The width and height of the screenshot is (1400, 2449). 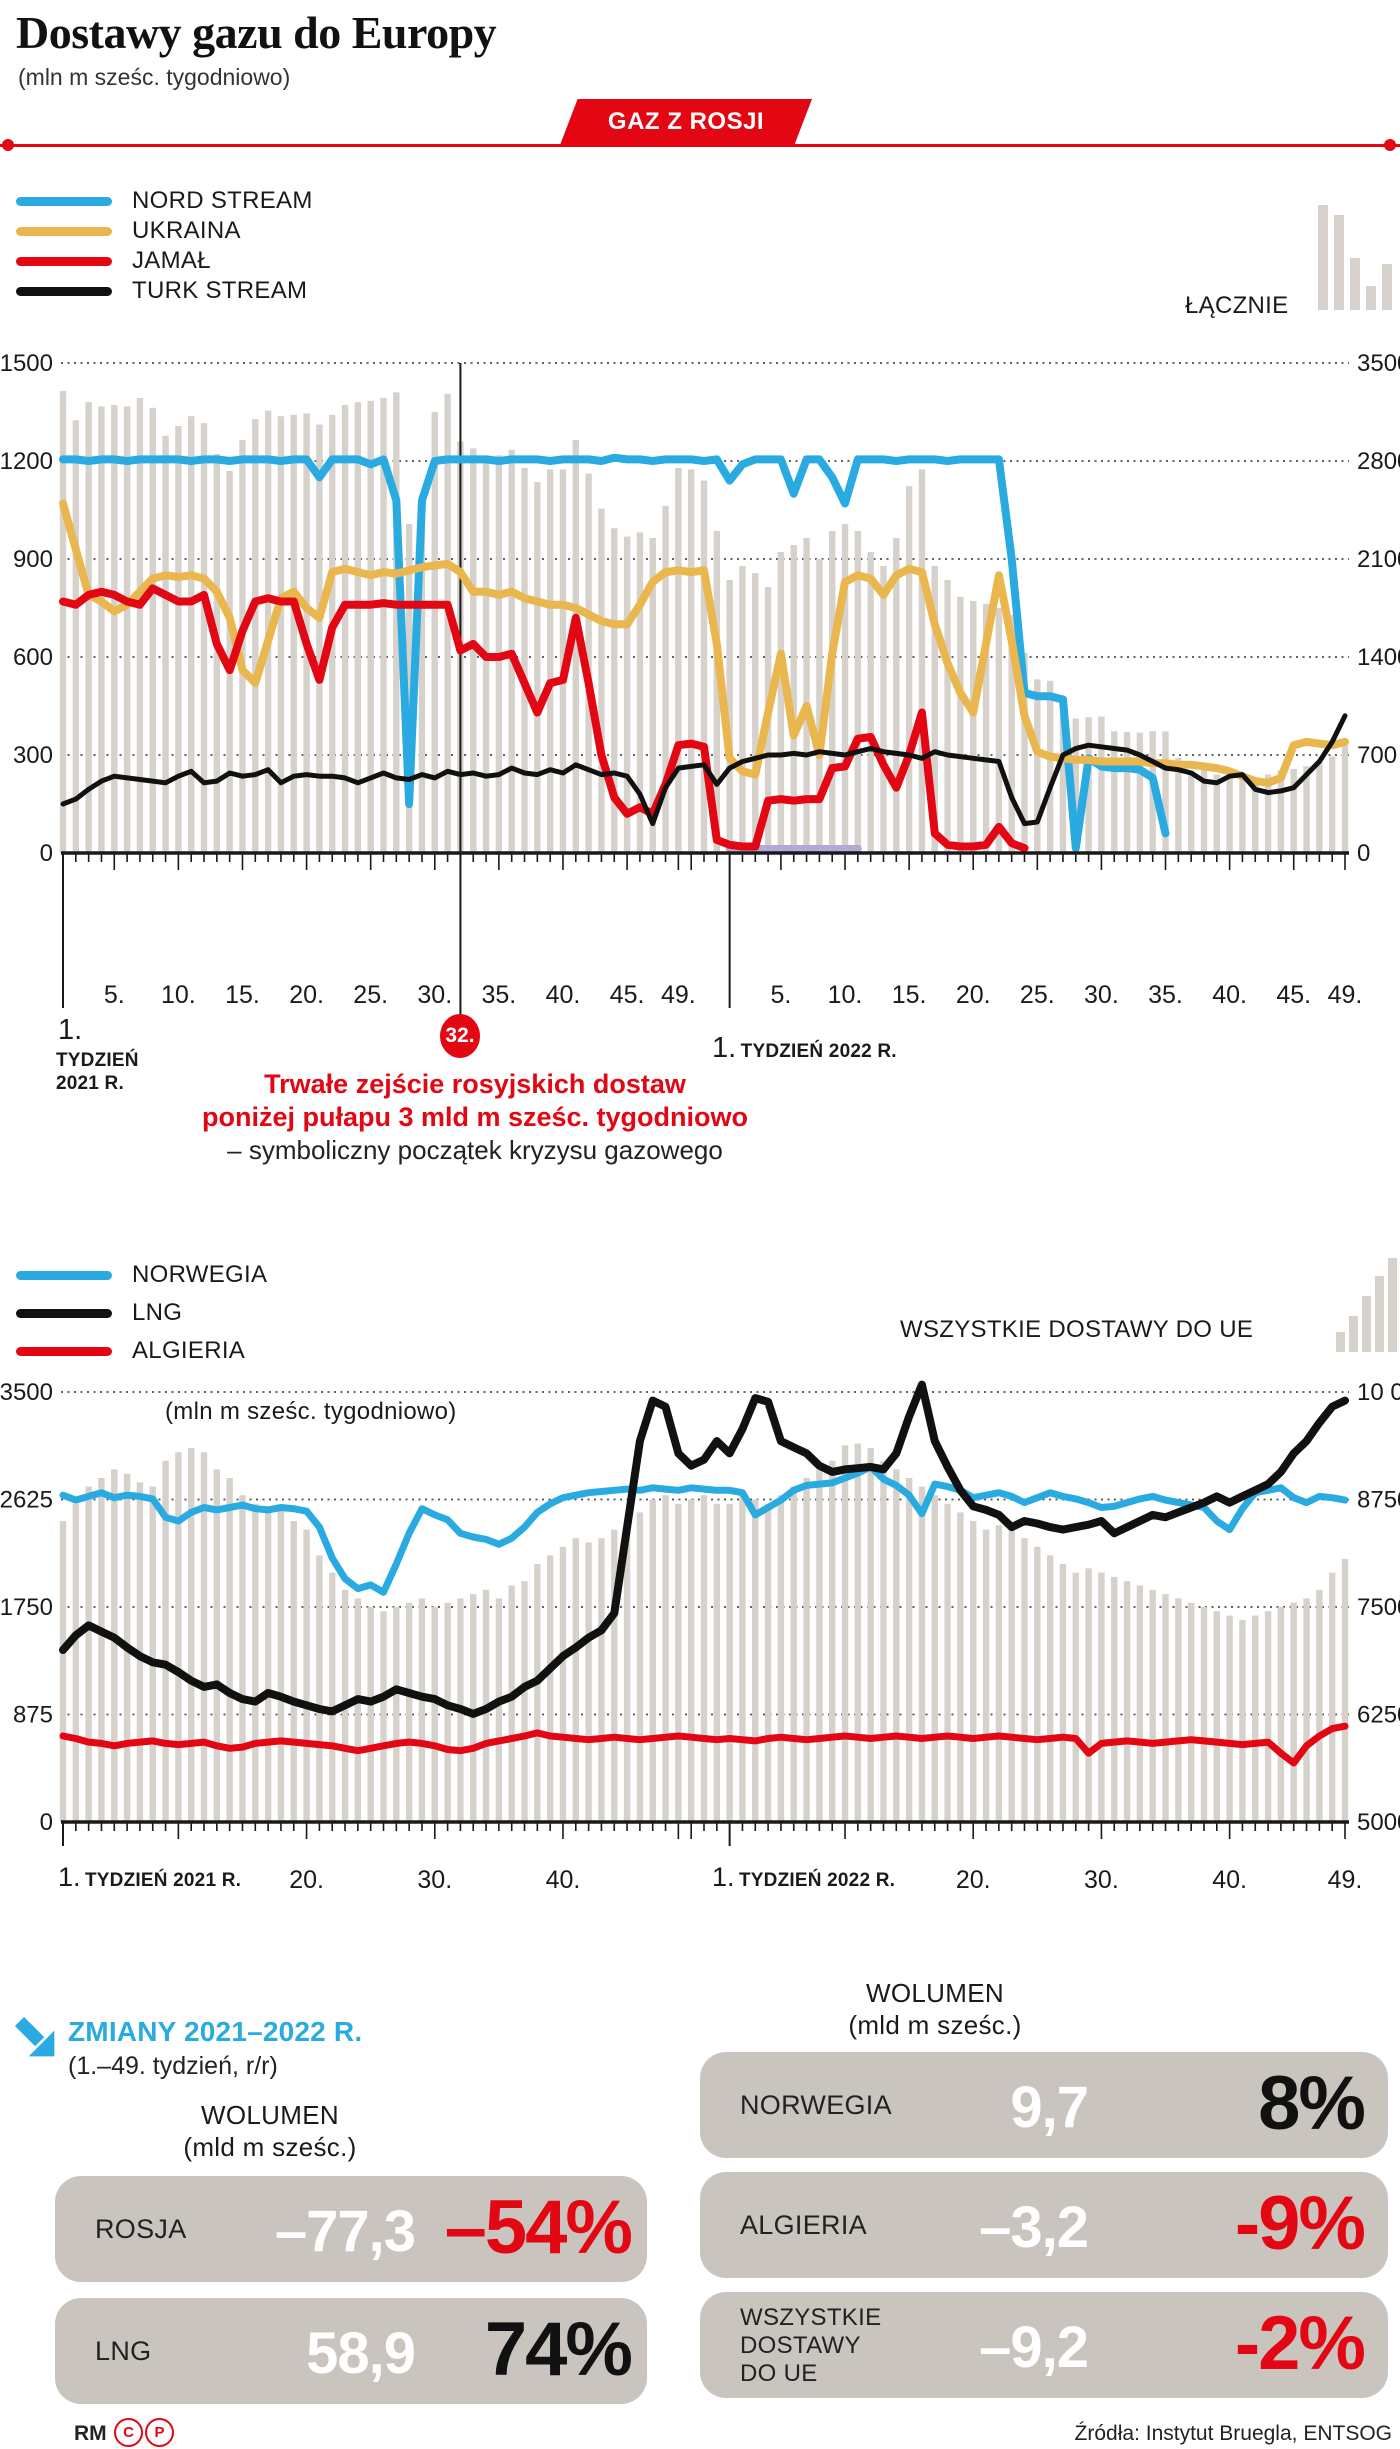 I want to click on row-value: –77,3, so click(x=345, y=2231).